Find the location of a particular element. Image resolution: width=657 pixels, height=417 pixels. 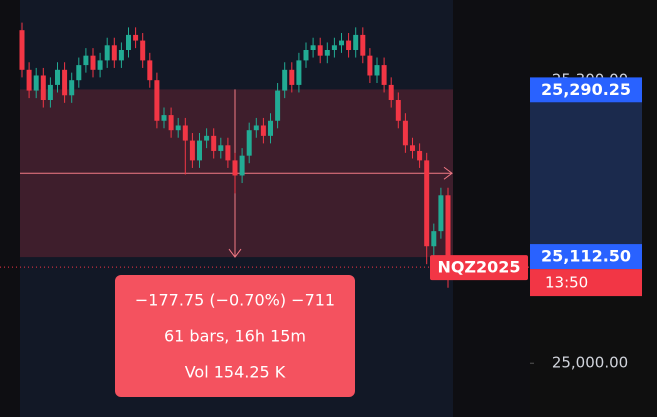

price-label: 25,112.50 is located at coordinates (586, 256).